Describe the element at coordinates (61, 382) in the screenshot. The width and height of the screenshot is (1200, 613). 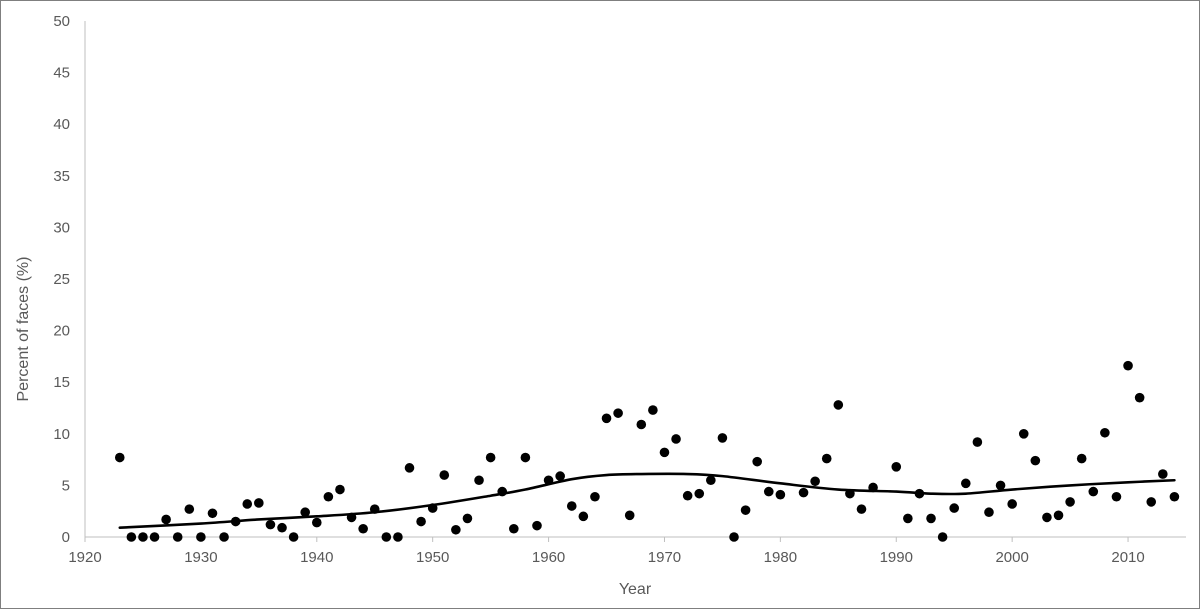
I see `y-tick-label: 15` at that location.